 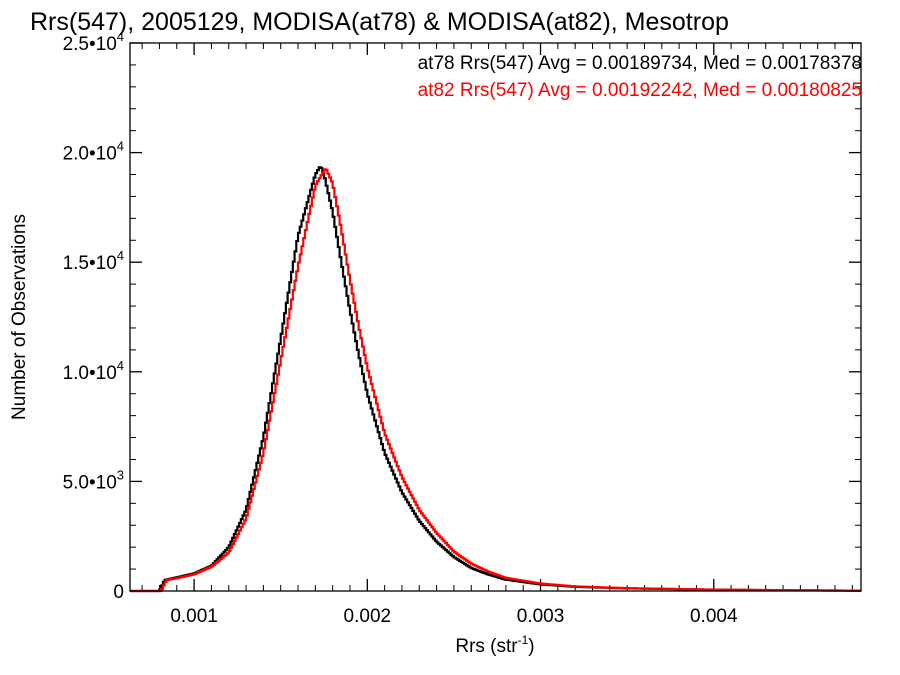 What do you see at coordinates (541, 616) in the screenshot?
I see `x-tick-label: 0.003` at bounding box center [541, 616].